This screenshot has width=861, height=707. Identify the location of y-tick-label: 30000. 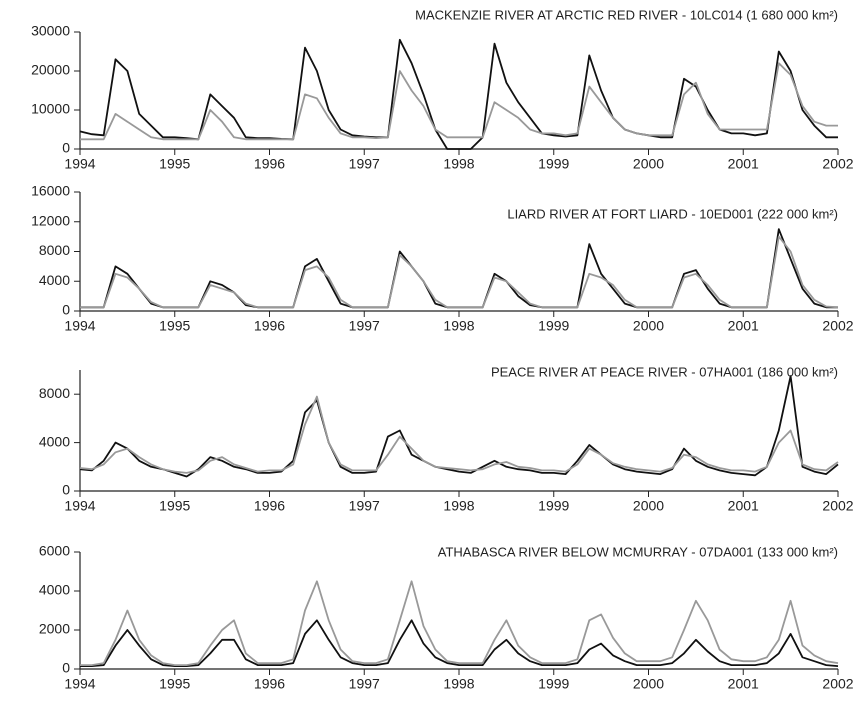
(50, 31).